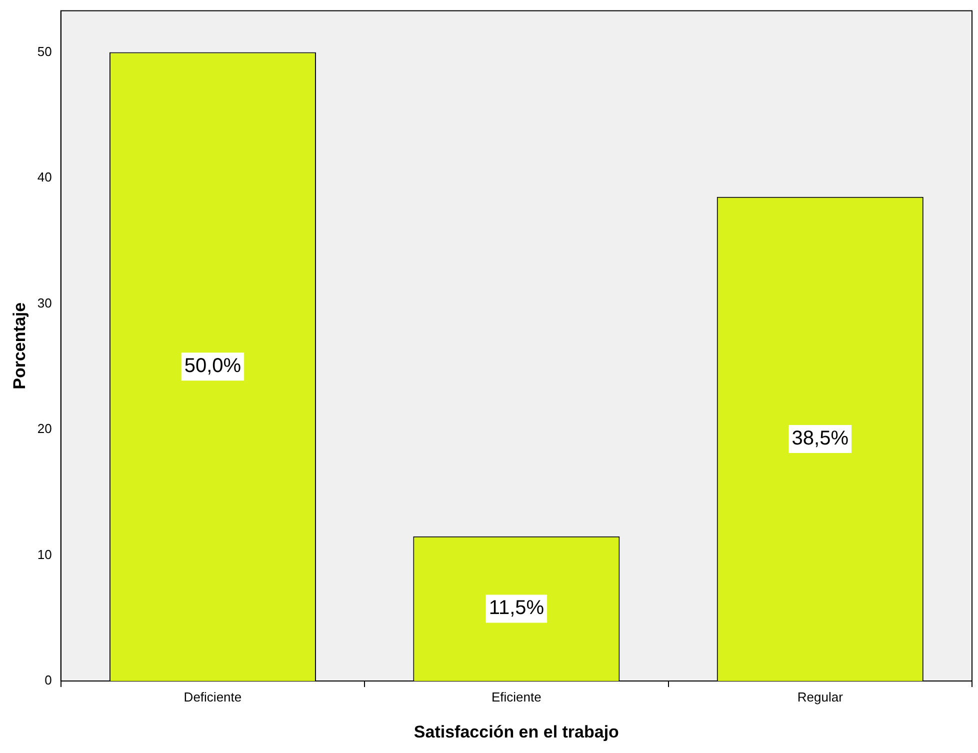 Image resolution: width=978 pixels, height=753 pixels. I want to click on x-tick-label: Eficiente, so click(516, 696).